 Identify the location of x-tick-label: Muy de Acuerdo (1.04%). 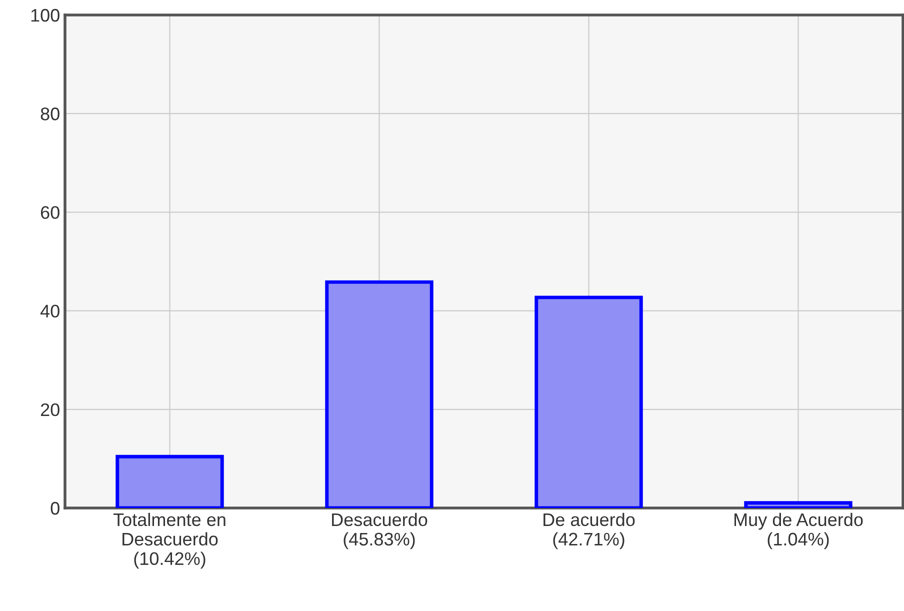
(798, 531).